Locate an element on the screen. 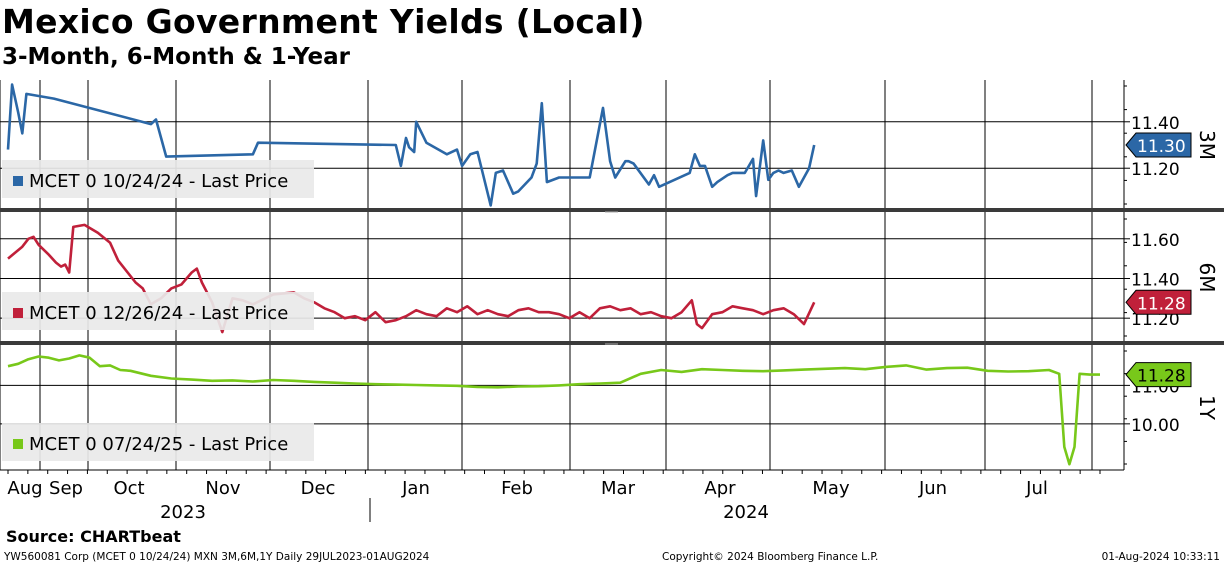 This screenshot has height=566, width=1224. chart-subtitle: 3-Month, 6-Month & 1-Year is located at coordinates (176, 57).